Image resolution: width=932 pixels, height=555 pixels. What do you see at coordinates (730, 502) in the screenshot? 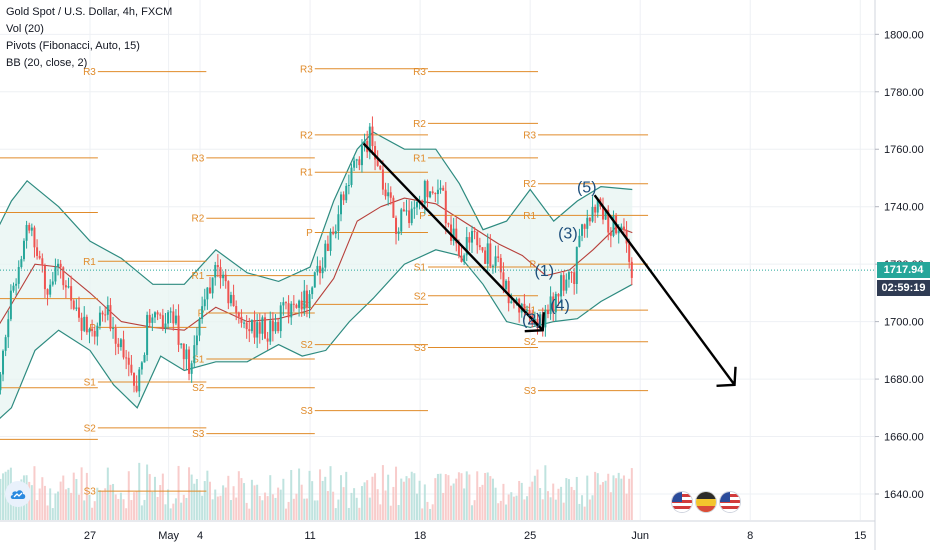
I see `us-flag-icon: 6` at bounding box center [730, 502].